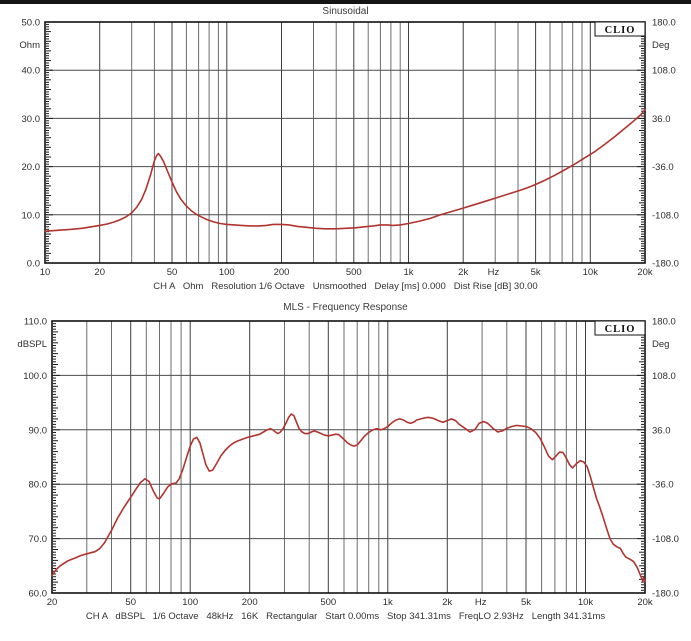 The height and width of the screenshot is (641, 691). Describe the element at coordinates (31, 119) in the screenshot. I see `left-tick-label: 30.0` at that location.